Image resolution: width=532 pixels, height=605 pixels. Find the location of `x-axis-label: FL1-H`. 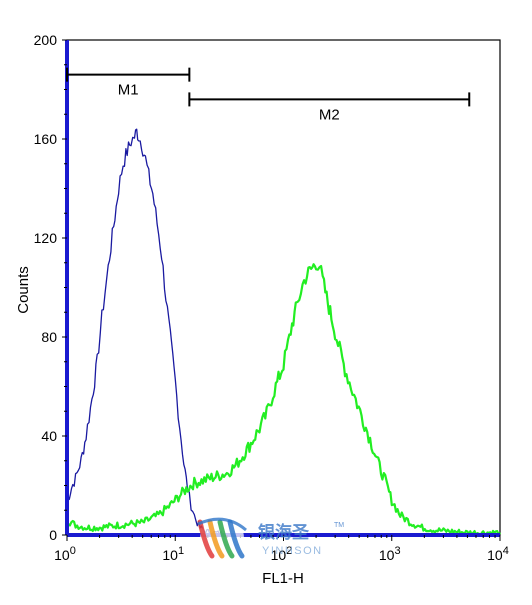

x-axis-label: FL1-H is located at coordinates (283, 578).